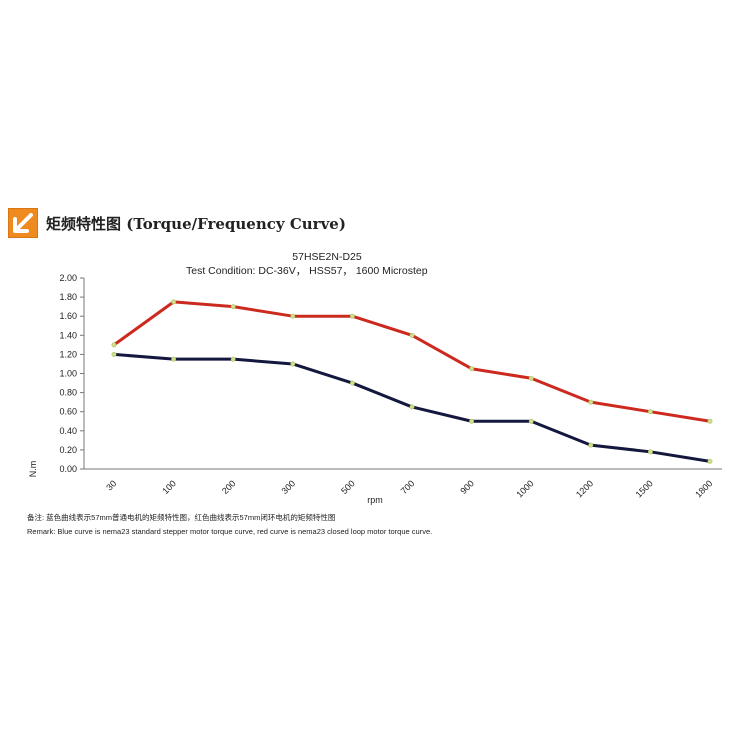  Describe the element at coordinates (68, 412) in the screenshot. I see `y-tick-label: 0.60` at that location.